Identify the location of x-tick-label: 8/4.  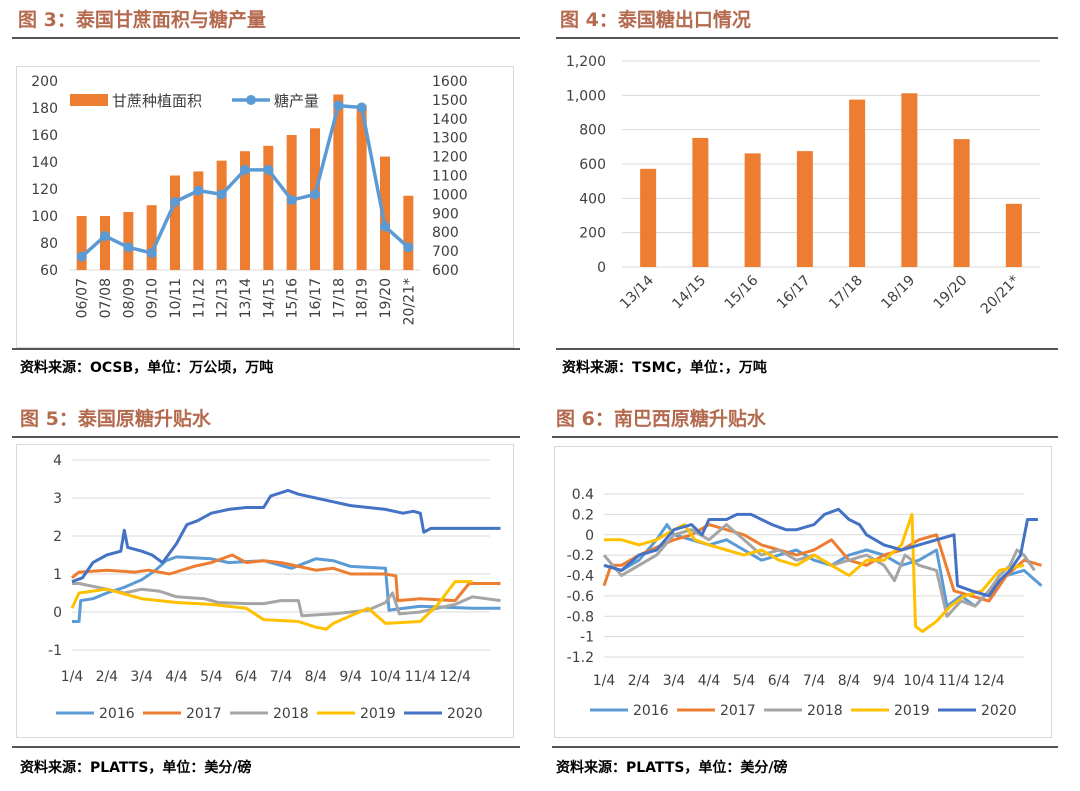
(316, 677).